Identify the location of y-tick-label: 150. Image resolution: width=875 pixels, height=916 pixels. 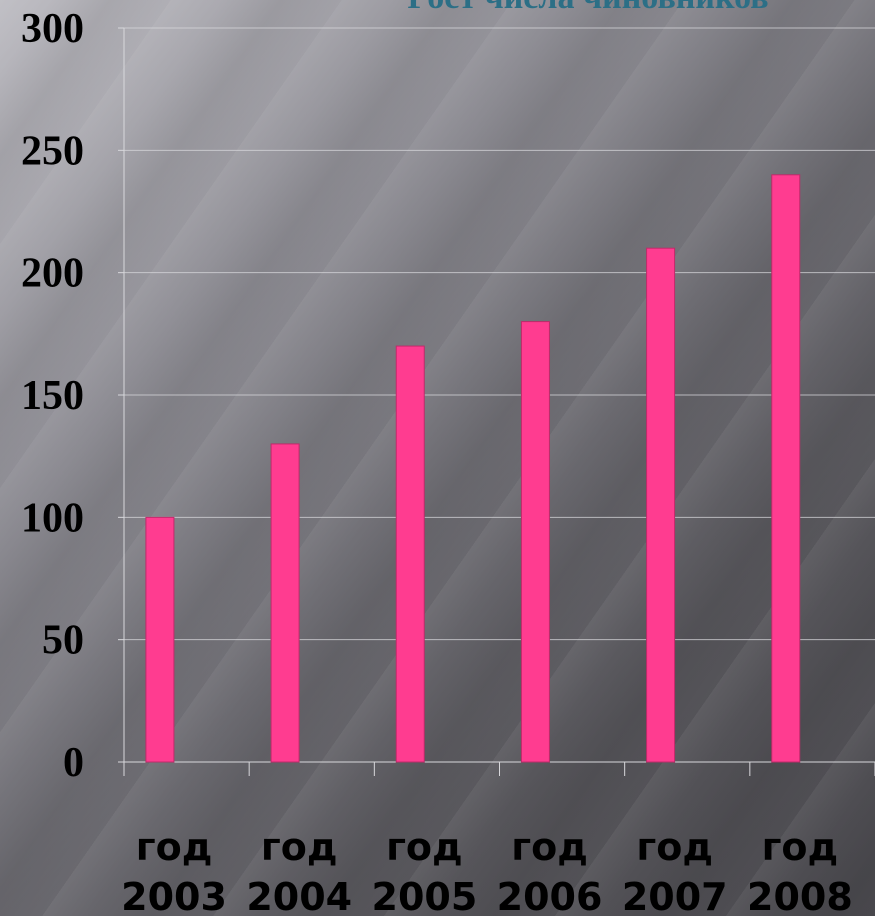
(52, 396).